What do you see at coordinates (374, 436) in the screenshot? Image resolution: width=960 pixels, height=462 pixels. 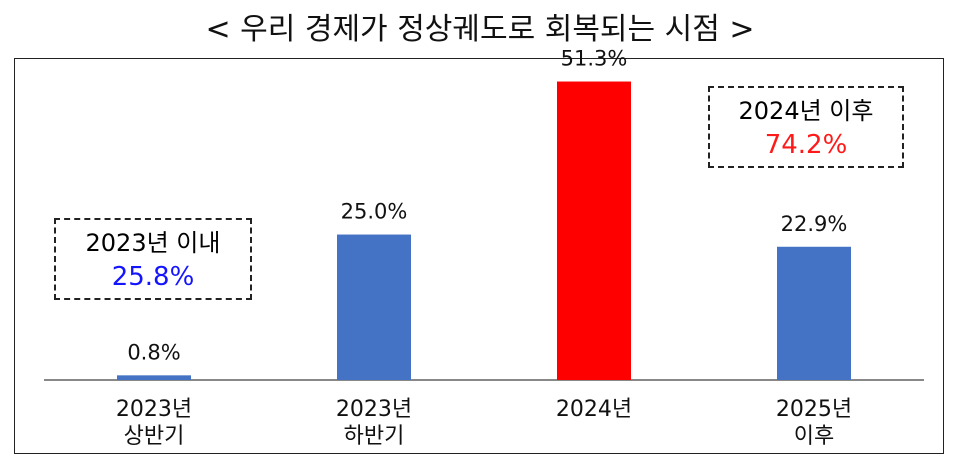 I see `category-label-1-1: 하반기` at bounding box center [374, 436].